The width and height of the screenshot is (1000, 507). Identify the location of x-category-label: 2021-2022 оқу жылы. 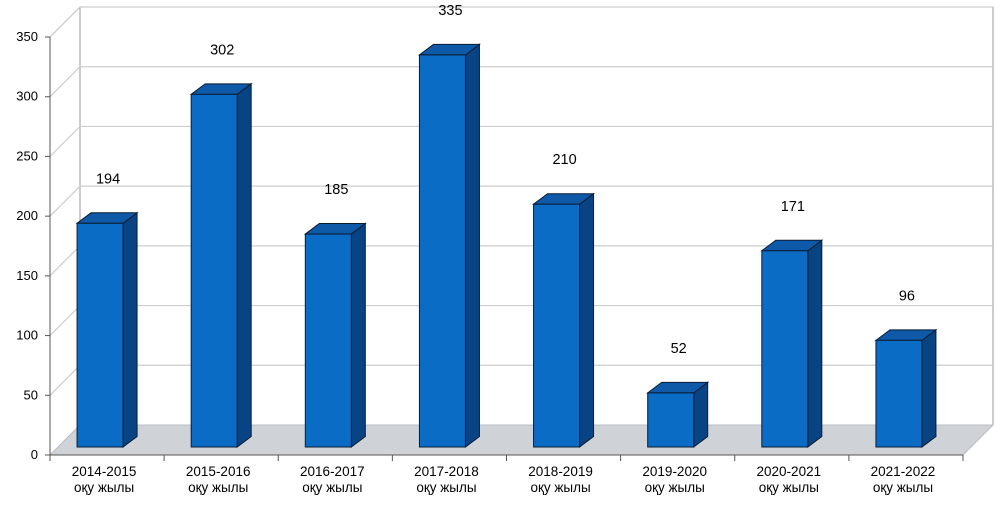
(903, 479).